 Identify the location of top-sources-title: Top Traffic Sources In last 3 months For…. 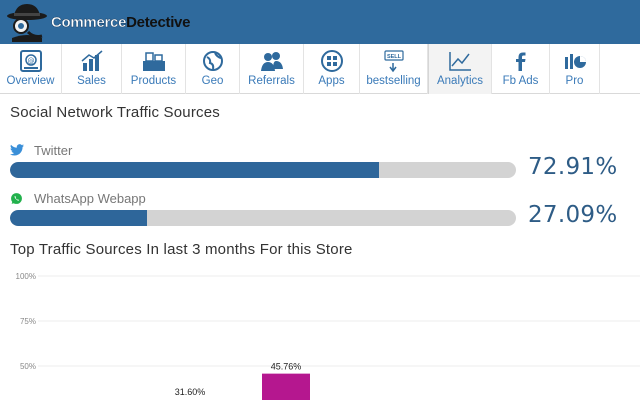
(181, 249).